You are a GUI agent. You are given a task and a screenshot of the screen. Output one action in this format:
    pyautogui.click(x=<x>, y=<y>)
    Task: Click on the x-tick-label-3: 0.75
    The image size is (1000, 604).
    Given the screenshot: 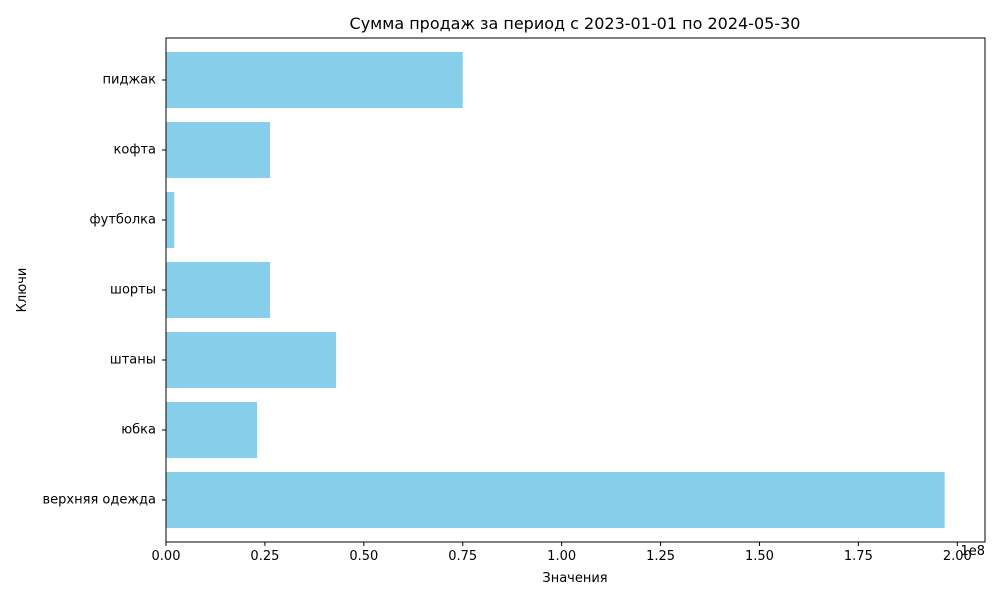 What is the action you would take?
    pyautogui.click(x=462, y=556)
    